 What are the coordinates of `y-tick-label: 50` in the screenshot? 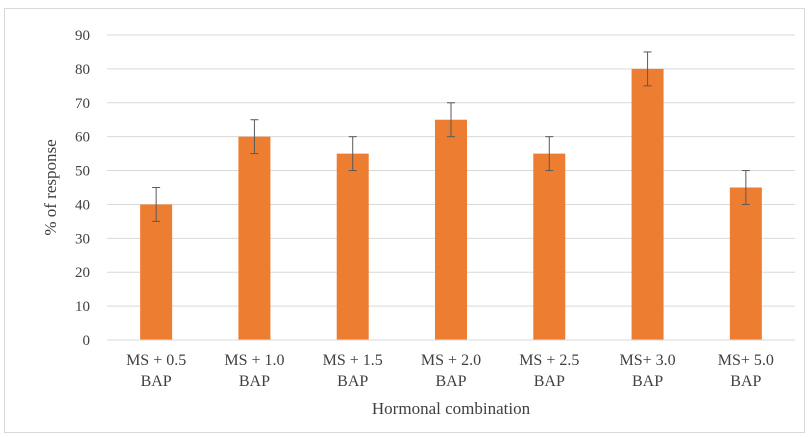 It's located at (82, 172).